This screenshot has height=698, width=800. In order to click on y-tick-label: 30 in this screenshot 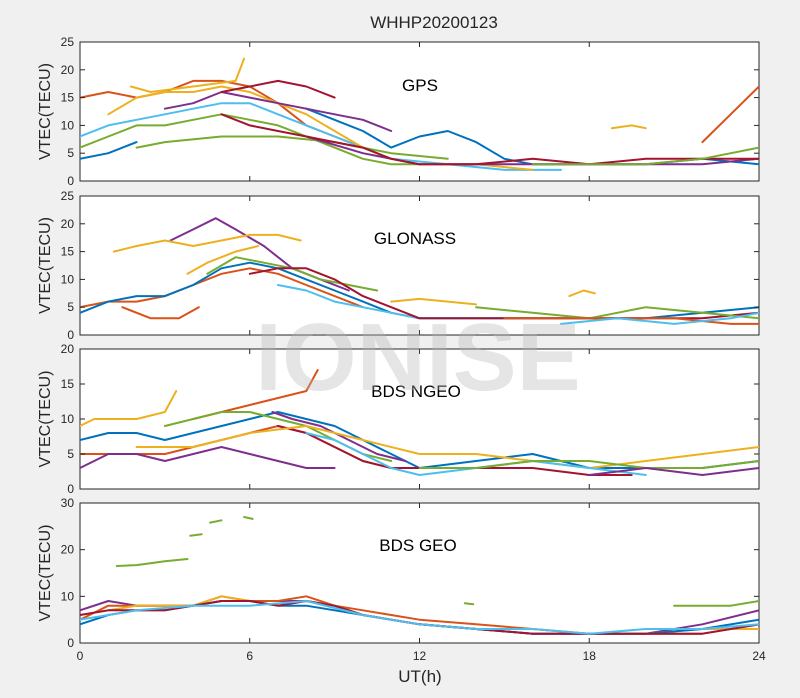, I will do `click(68, 503)`.